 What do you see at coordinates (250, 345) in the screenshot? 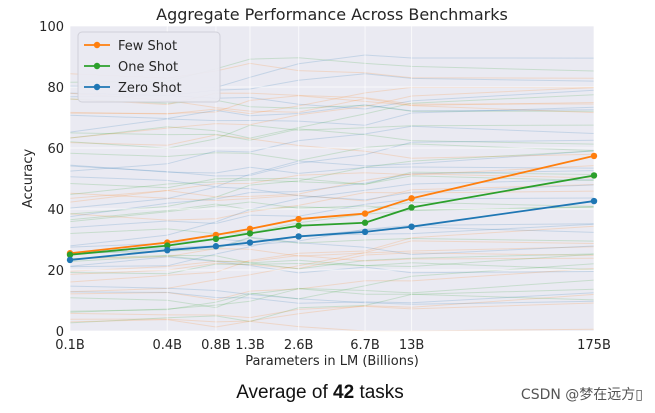
I see `x-tick-label: 1.3B` at bounding box center [250, 345].